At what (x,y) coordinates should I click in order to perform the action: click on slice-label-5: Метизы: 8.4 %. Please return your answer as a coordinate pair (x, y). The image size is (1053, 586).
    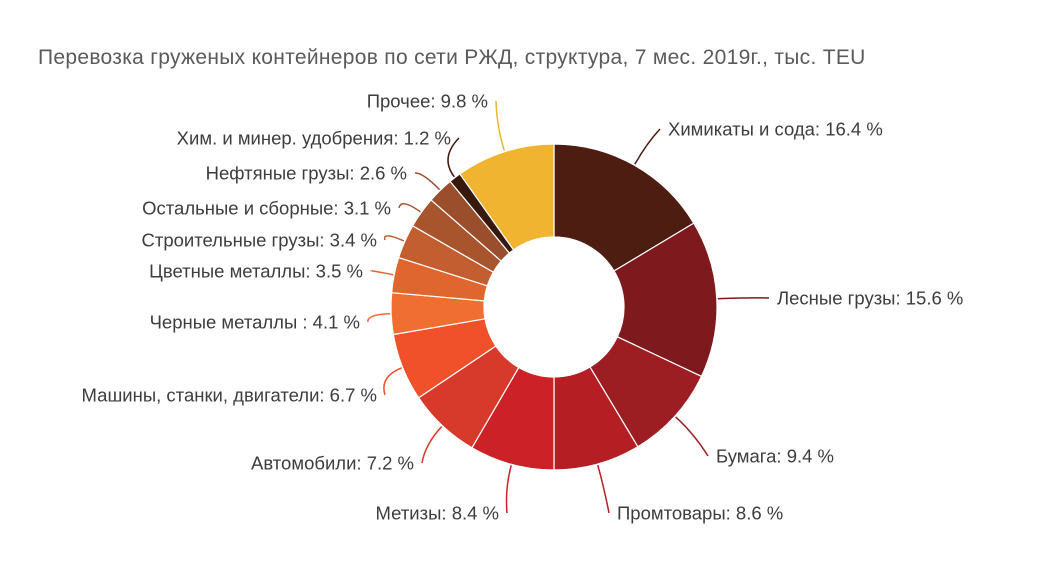
    Looking at the image, I should click on (437, 513).